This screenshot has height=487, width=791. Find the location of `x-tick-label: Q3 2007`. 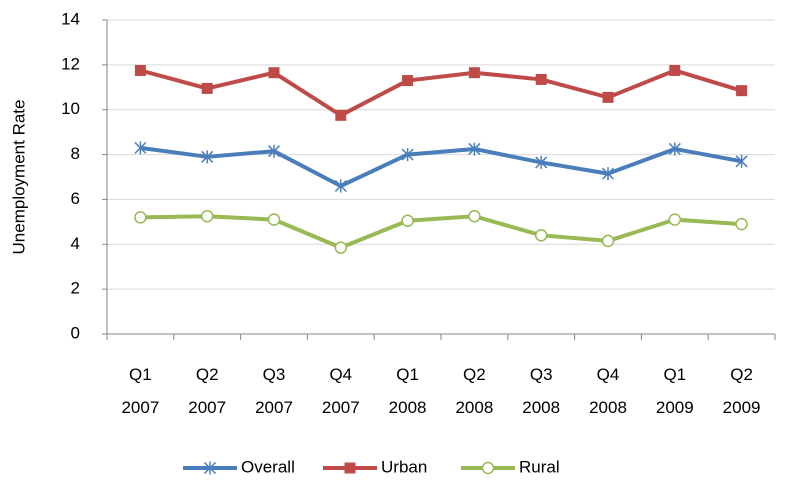

x-tick-label: Q3 2007 is located at coordinates (274, 391).